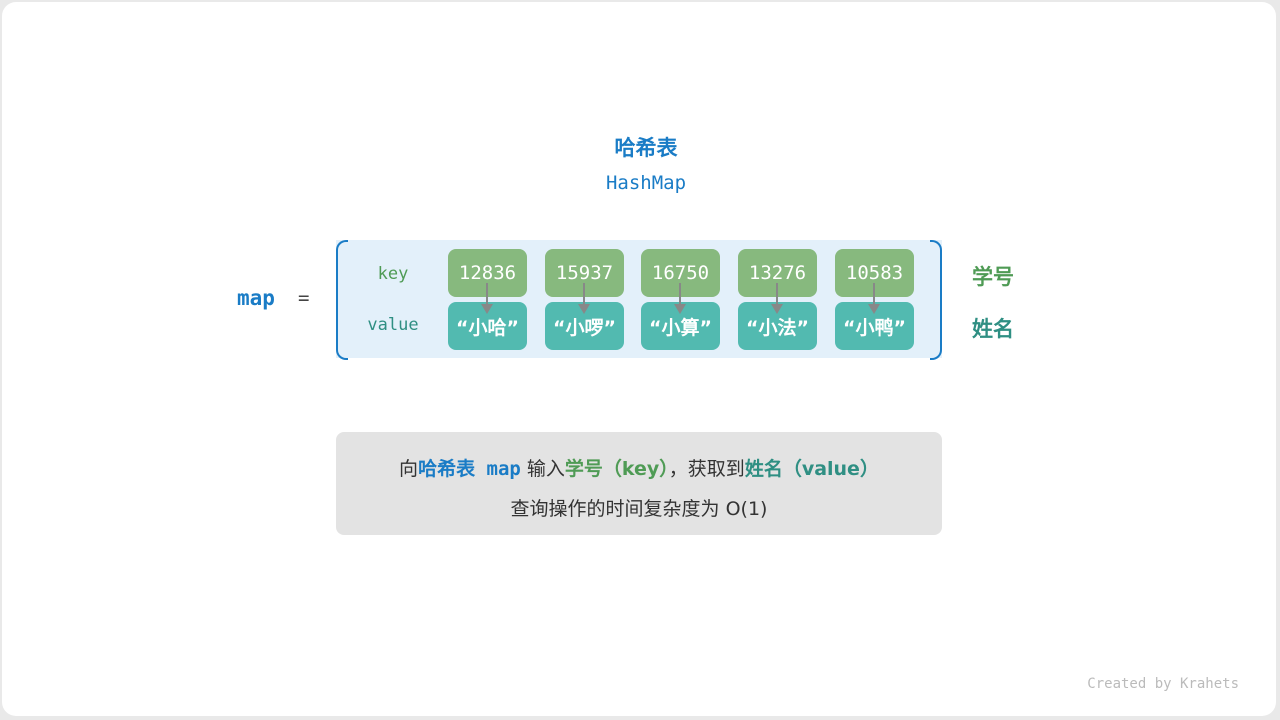 The height and width of the screenshot is (720, 1280). Describe the element at coordinates (639, 509) in the screenshot. I see `note-line-2: 查询操作的时间复杂度为 O(1)` at that location.